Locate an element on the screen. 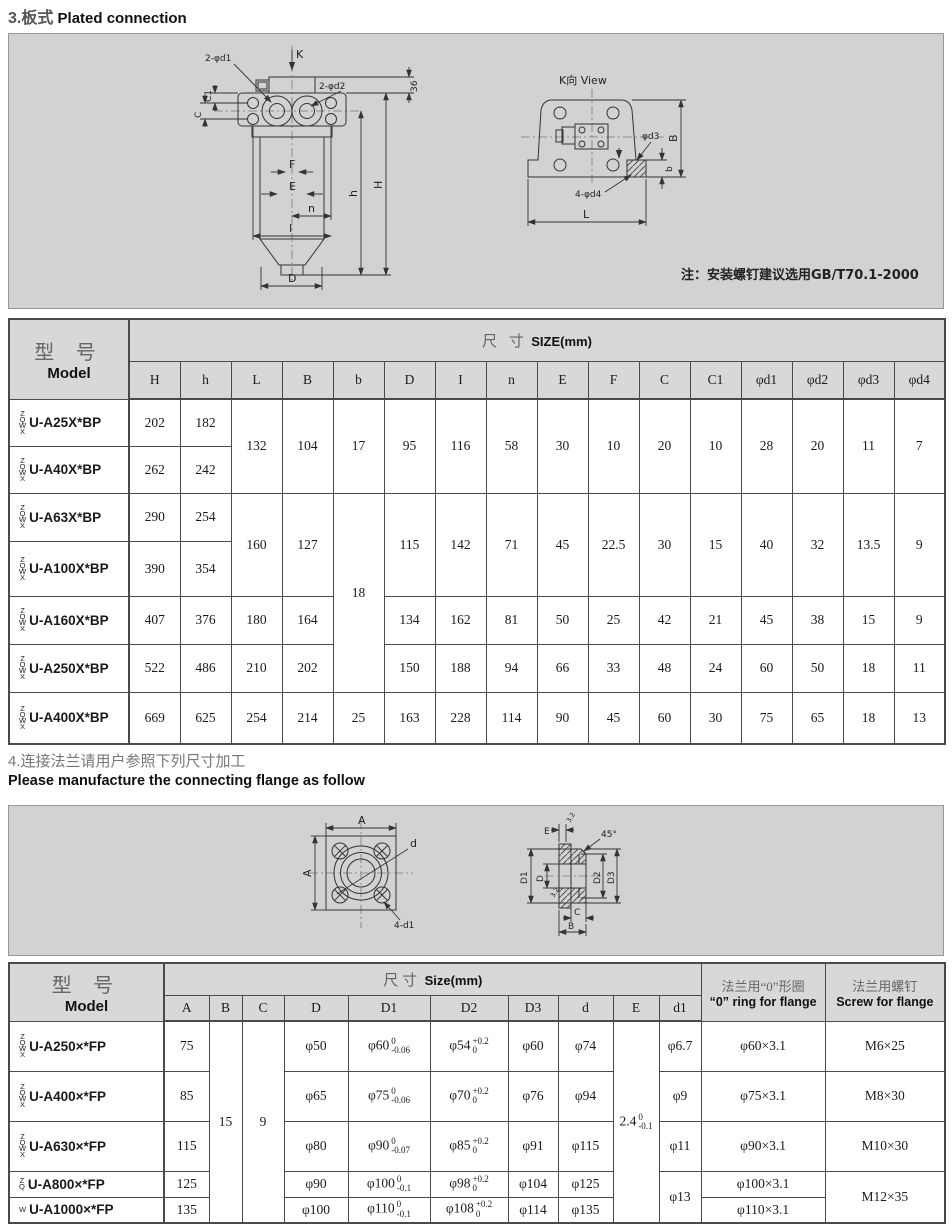 The image size is (952, 1226). table-cell: 30 is located at coordinates (715, 718).